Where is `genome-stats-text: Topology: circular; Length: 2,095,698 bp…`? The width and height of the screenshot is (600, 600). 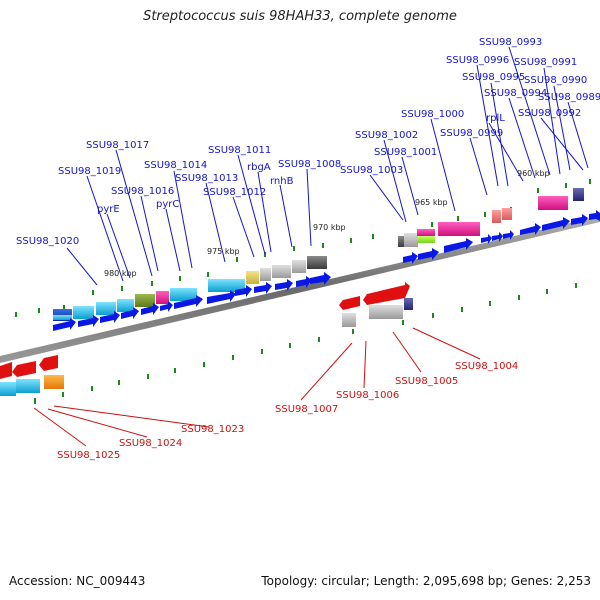
genome-stats-text: Topology: circular; Length: 2,095,698 bp… is located at coordinates (426, 581).